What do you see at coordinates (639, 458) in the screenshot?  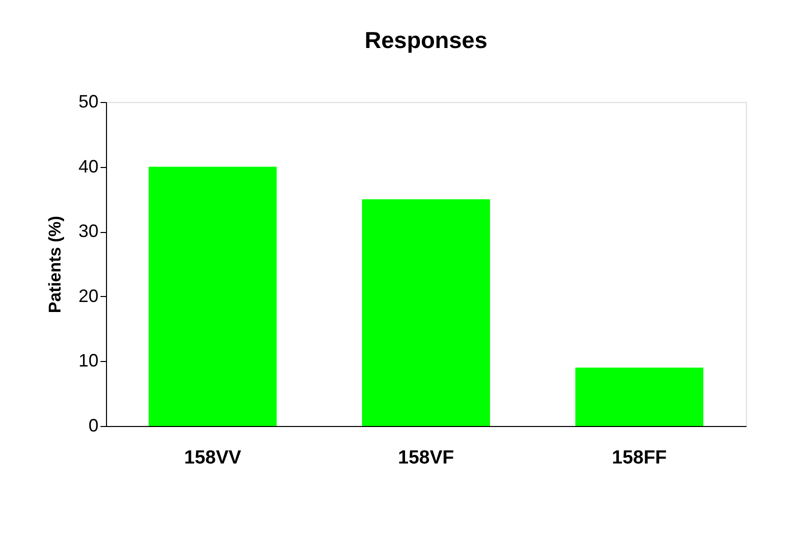 I see `x-tick-label: 158FF` at bounding box center [639, 458].